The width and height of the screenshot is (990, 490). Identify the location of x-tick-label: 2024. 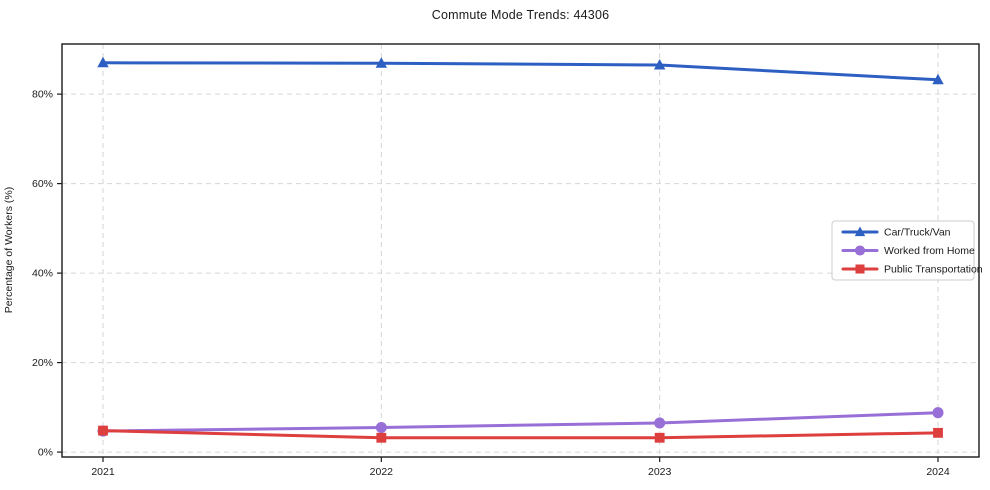
(938, 472).